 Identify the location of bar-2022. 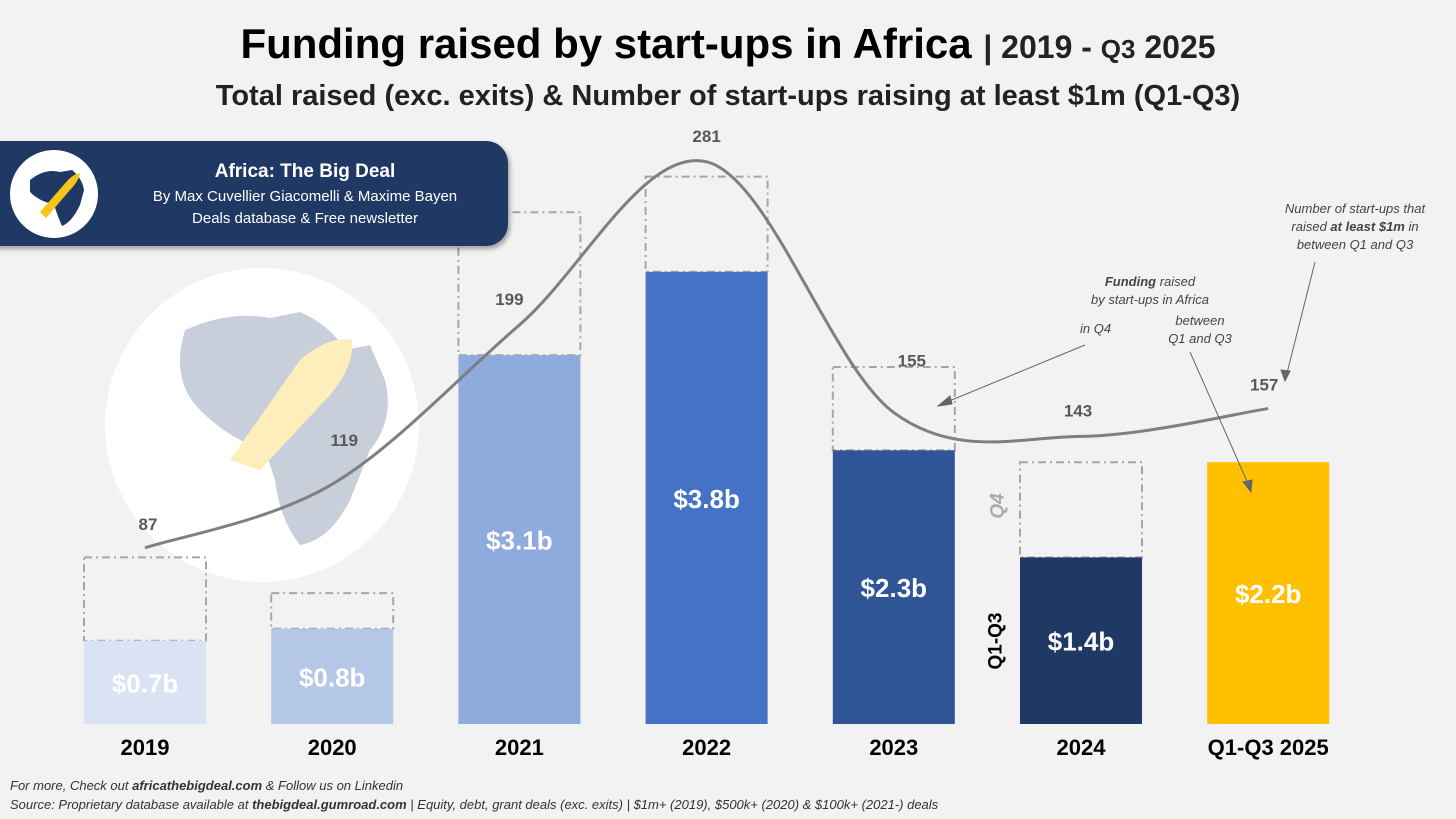
(706, 497).